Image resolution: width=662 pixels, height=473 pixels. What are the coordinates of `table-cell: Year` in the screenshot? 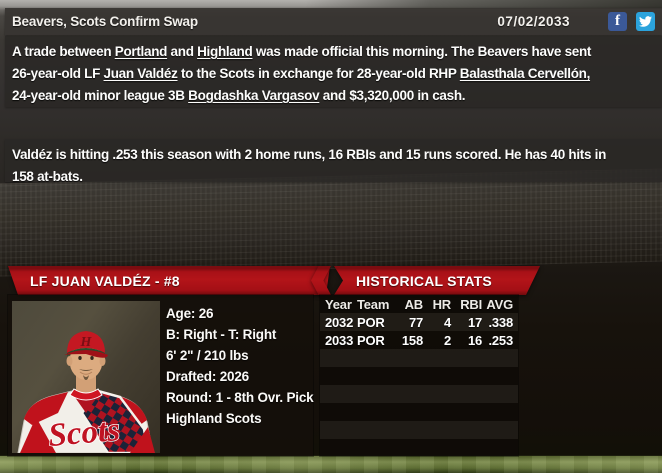 It's located at (338, 304).